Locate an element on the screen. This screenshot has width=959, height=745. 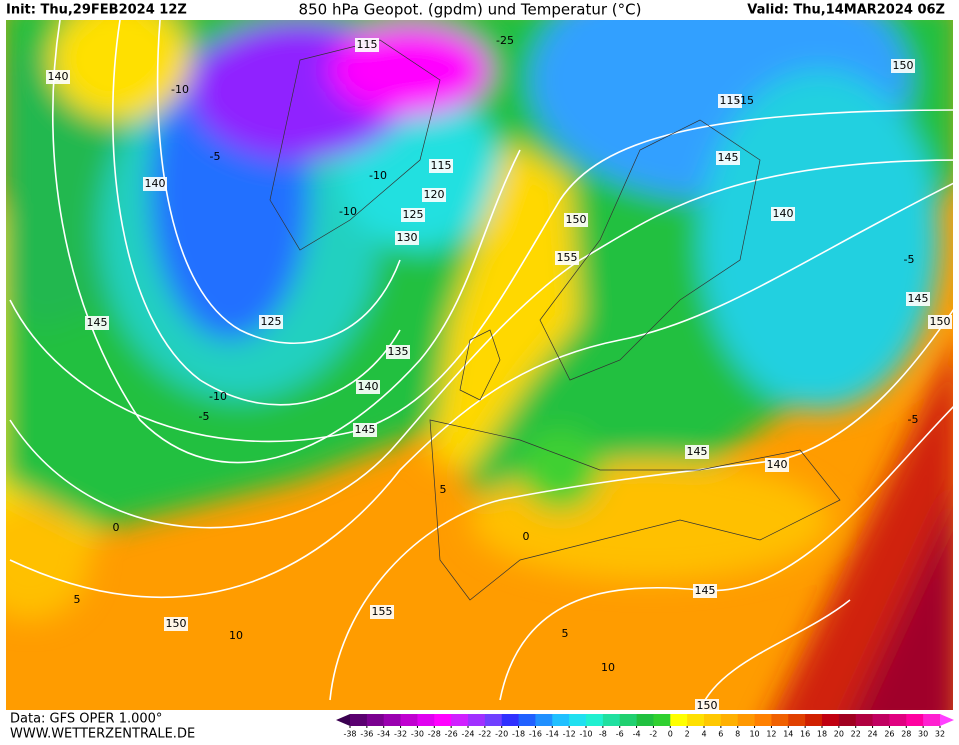
colorbar-label: -32 is located at coordinates (400, 734).